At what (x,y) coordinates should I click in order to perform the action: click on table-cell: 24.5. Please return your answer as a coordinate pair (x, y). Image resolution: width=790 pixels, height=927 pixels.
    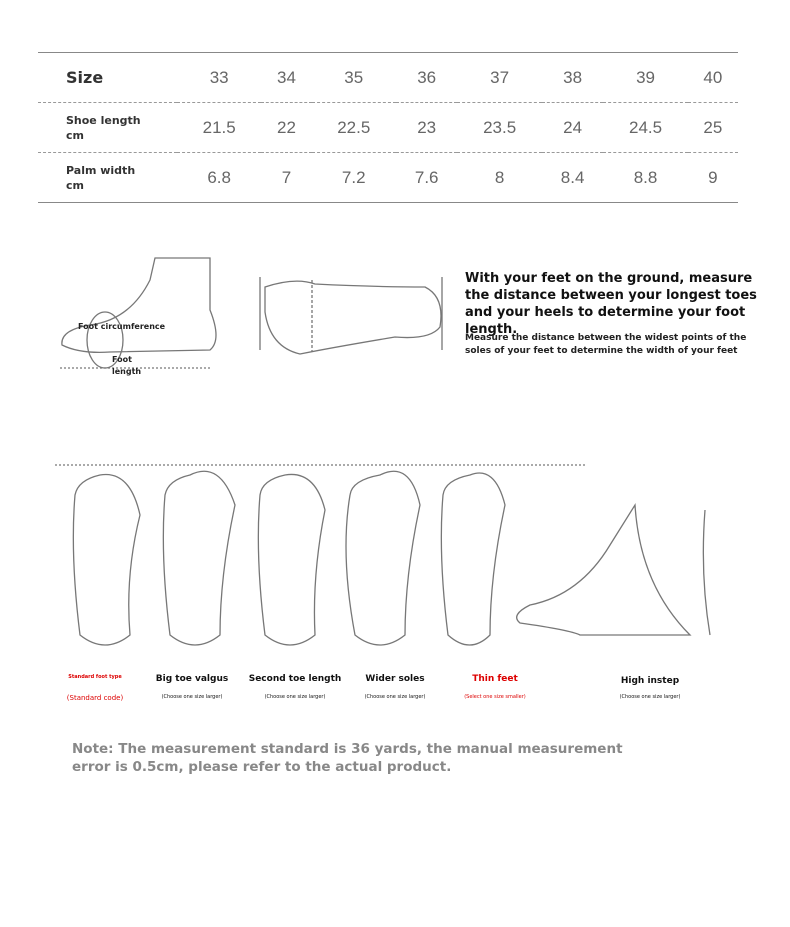
    Looking at the image, I should click on (646, 127).